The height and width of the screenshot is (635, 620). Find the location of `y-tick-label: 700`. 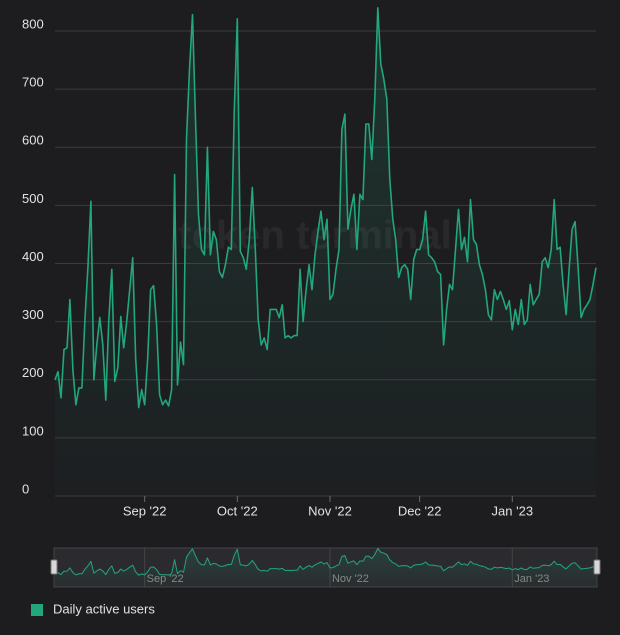

y-tick-label: 700 is located at coordinates (33, 82).